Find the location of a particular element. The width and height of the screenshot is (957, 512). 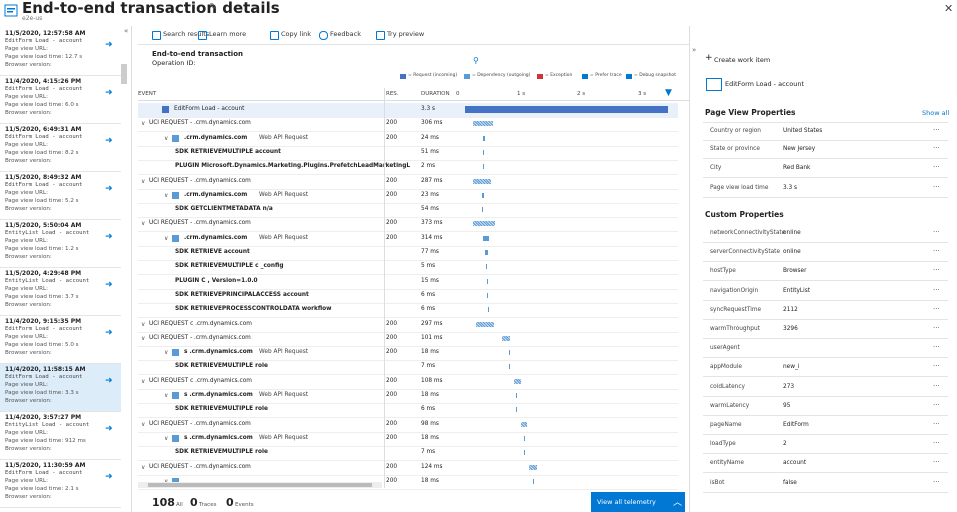

all-label: All is located at coordinates (179, 505).